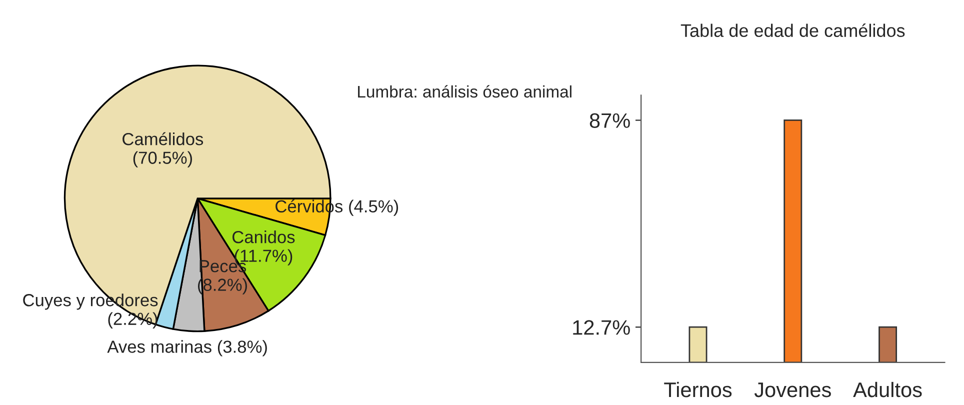 This screenshot has height=405, width=964. Describe the element at coordinates (162, 159) in the screenshot. I see `data-label: (70.5%)` at that location.